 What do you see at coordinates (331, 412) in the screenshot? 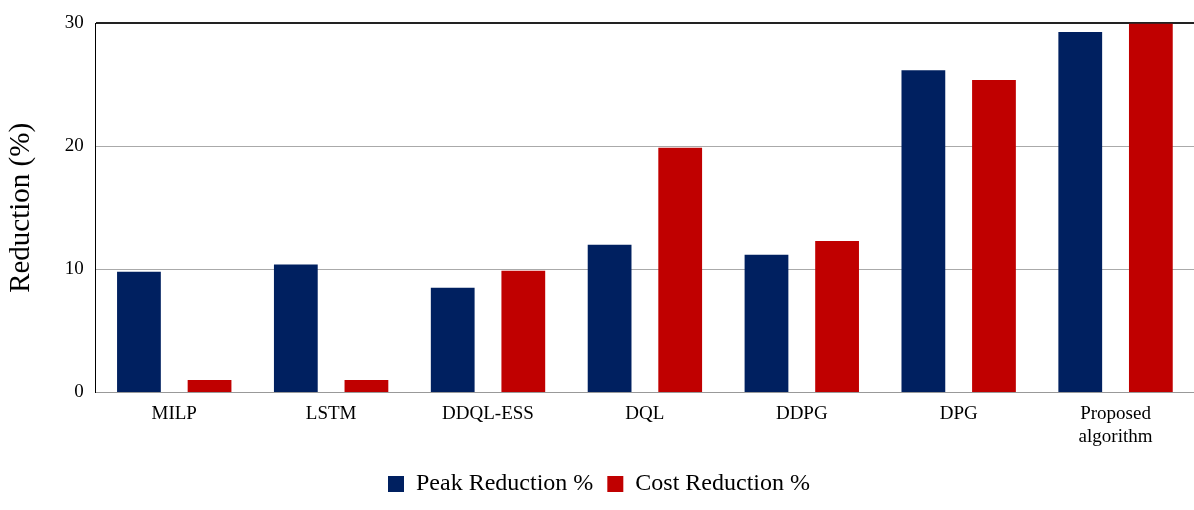
I see `x-tick-label: LSTM` at bounding box center [331, 412].